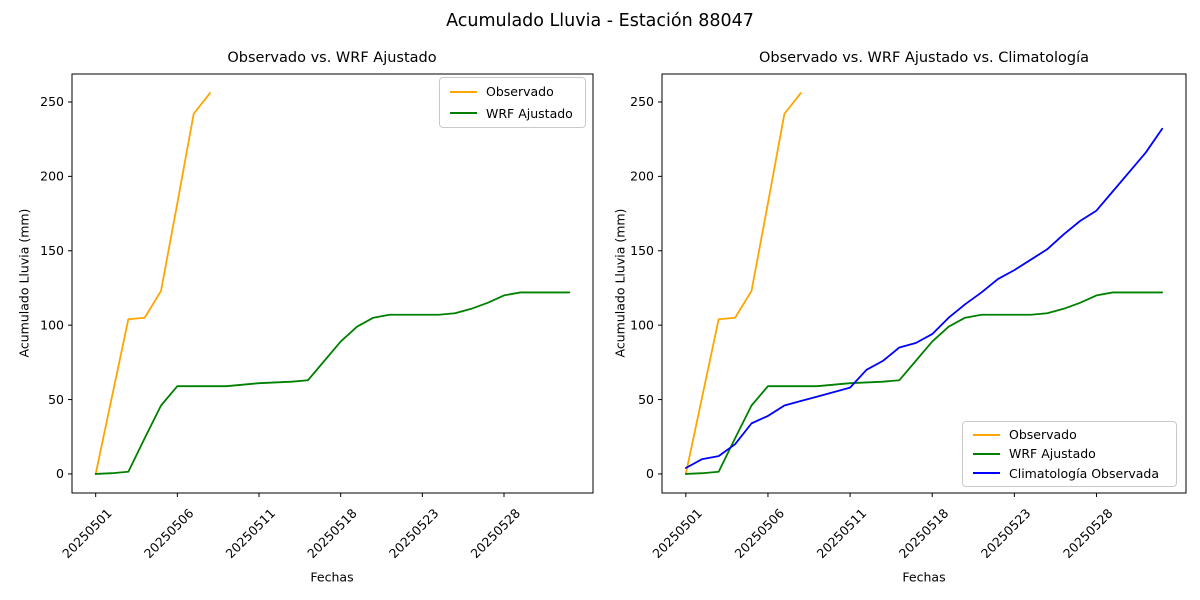 This screenshot has height=600, width=1200. Describe the element at coordinates (924, 577) in the screenshot. I see `right-x-axis-label: Fechas` at that location.